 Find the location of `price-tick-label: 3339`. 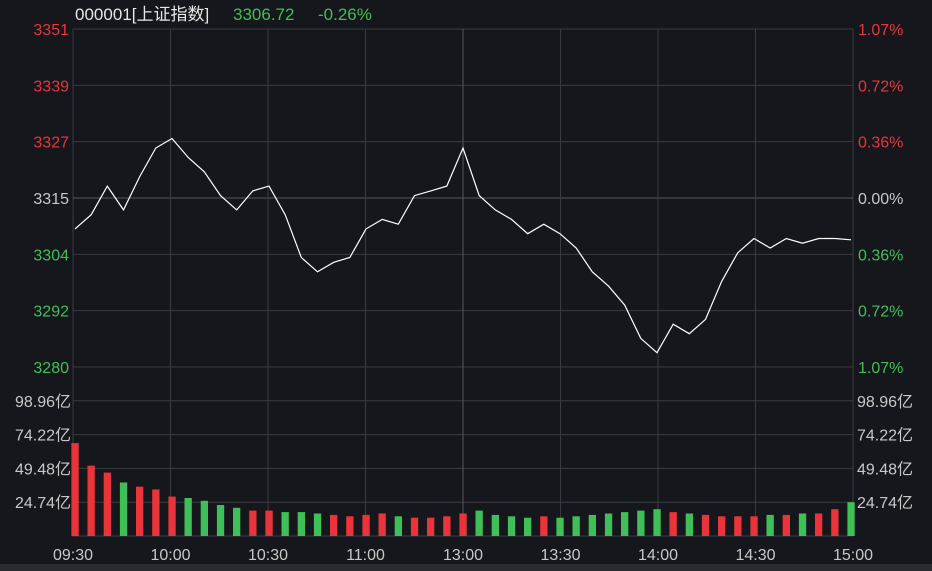

price-tick-label: 3339 is located at coordinates (51, 86).